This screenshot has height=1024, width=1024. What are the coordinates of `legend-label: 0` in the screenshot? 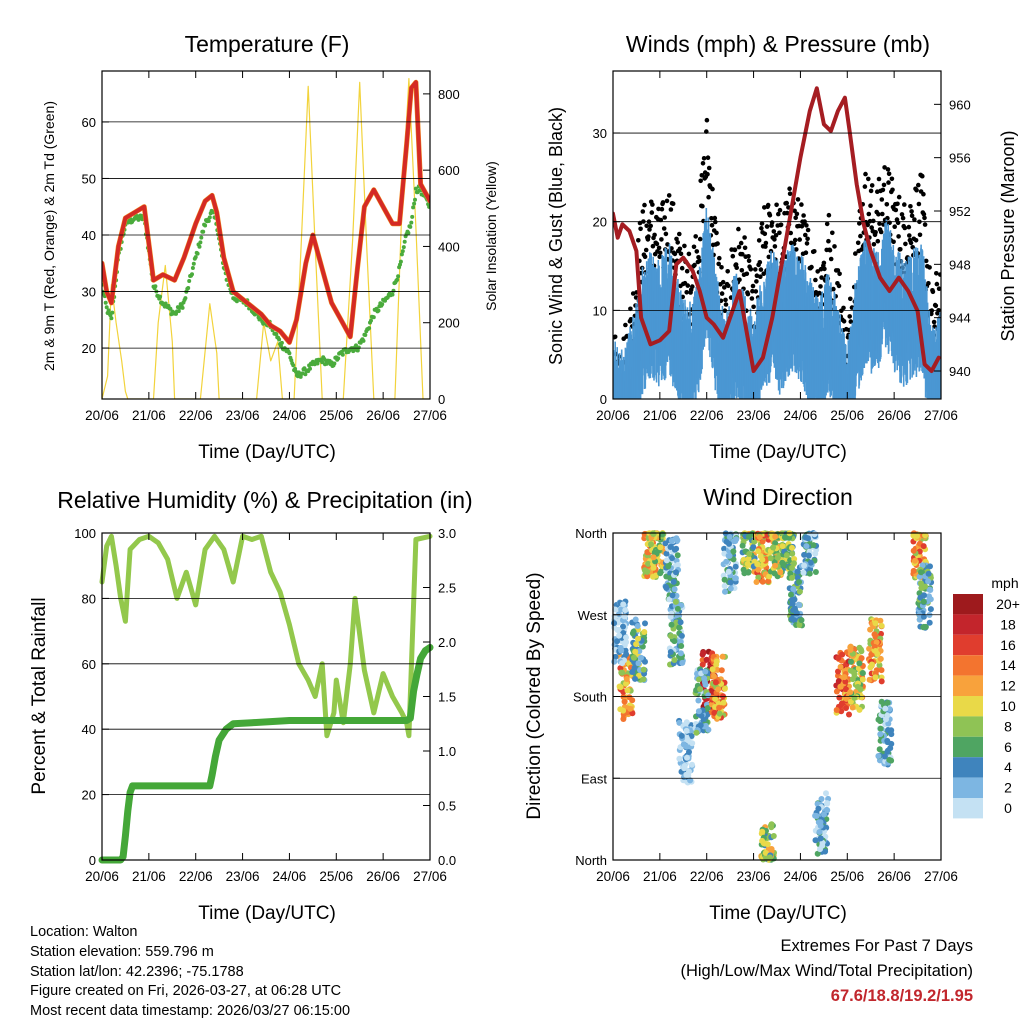 It's located at (1008, 808).